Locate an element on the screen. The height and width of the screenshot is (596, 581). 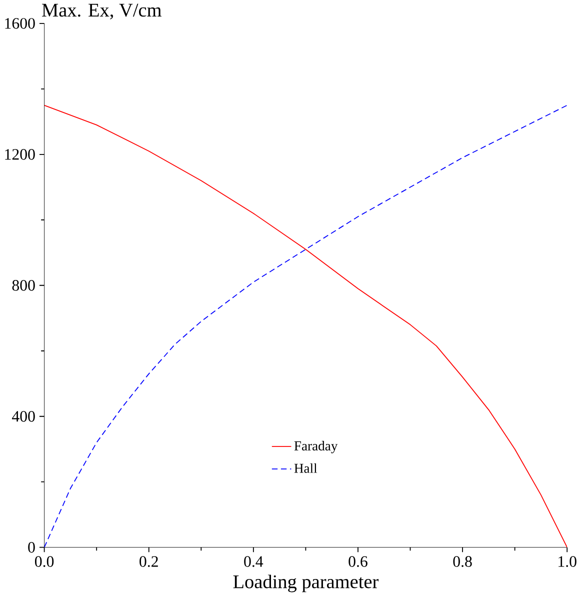
y-tick-label: 1600 is located at coordinates (20, 23).